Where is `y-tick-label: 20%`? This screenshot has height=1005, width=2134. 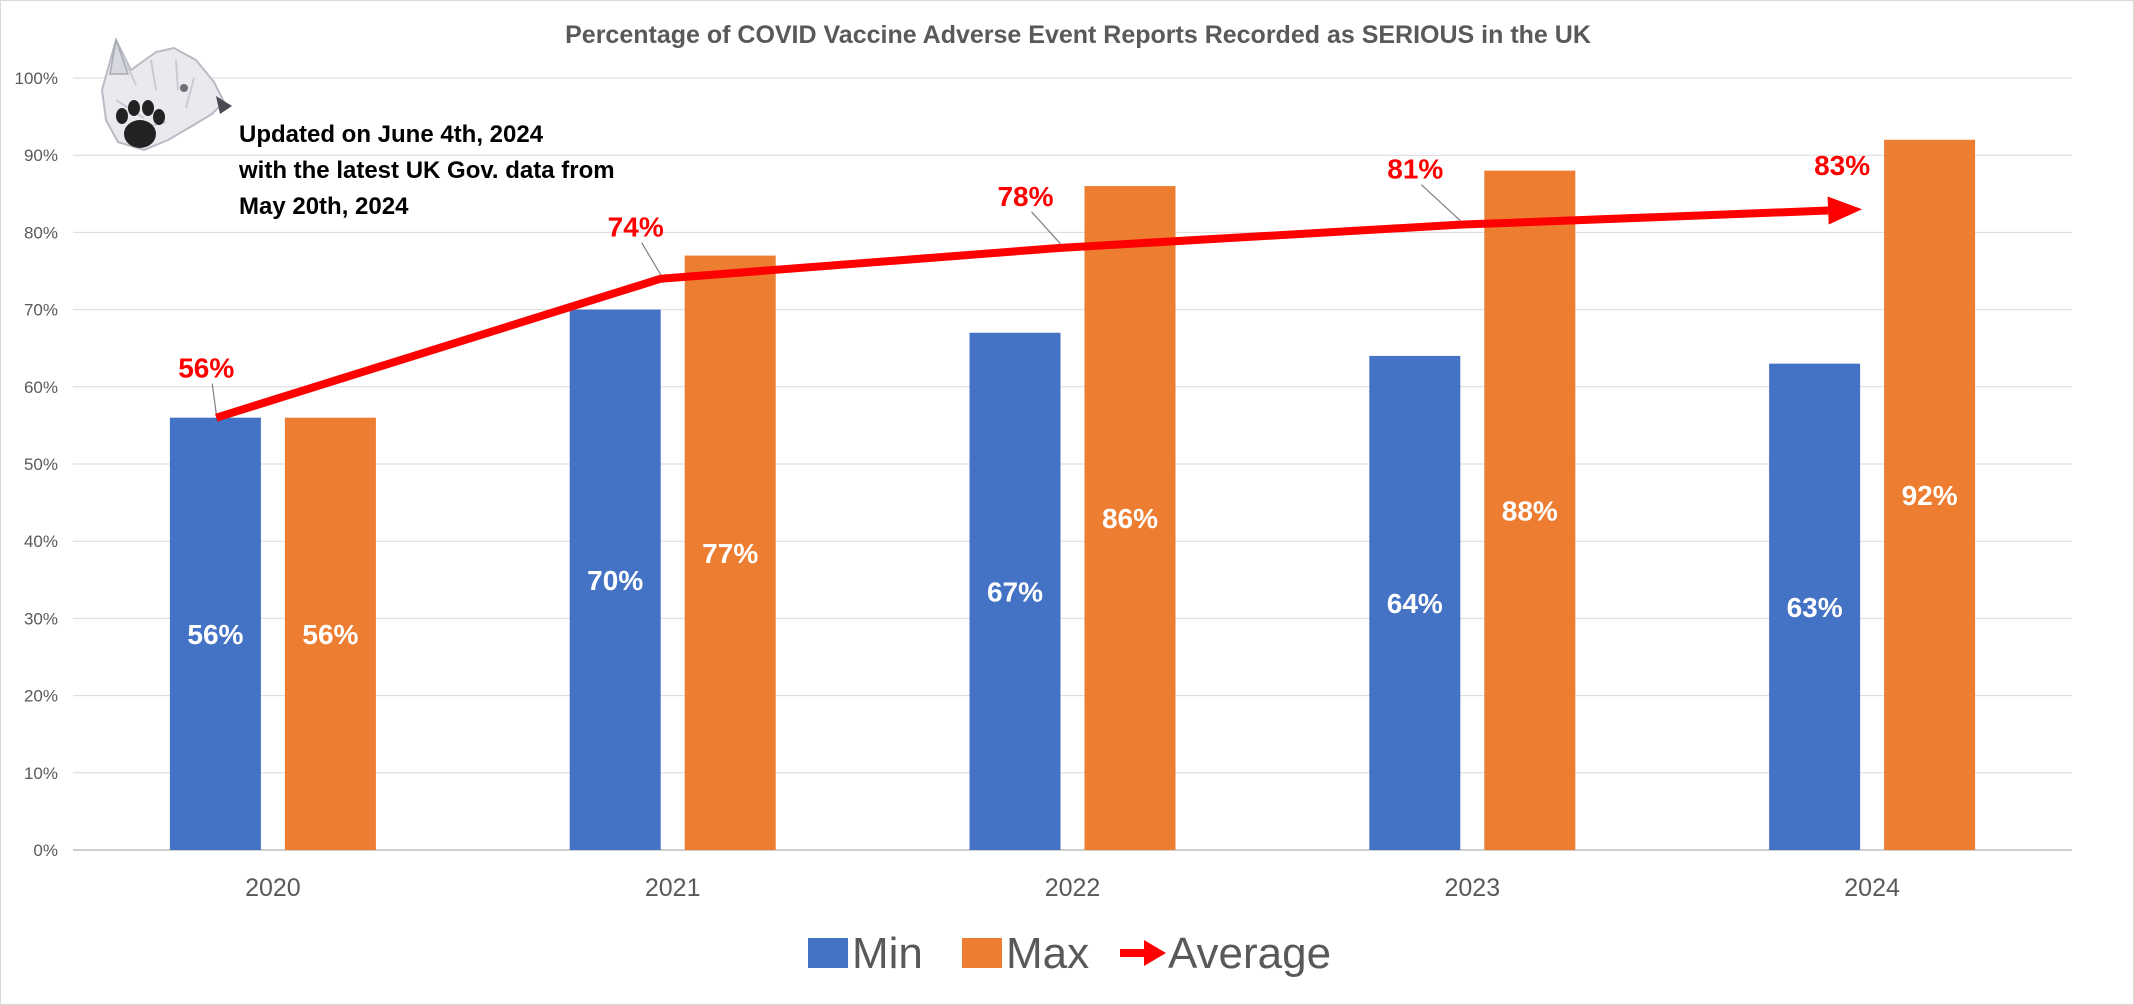
y-tick-label: 20% is located at coordinates (41, 696).